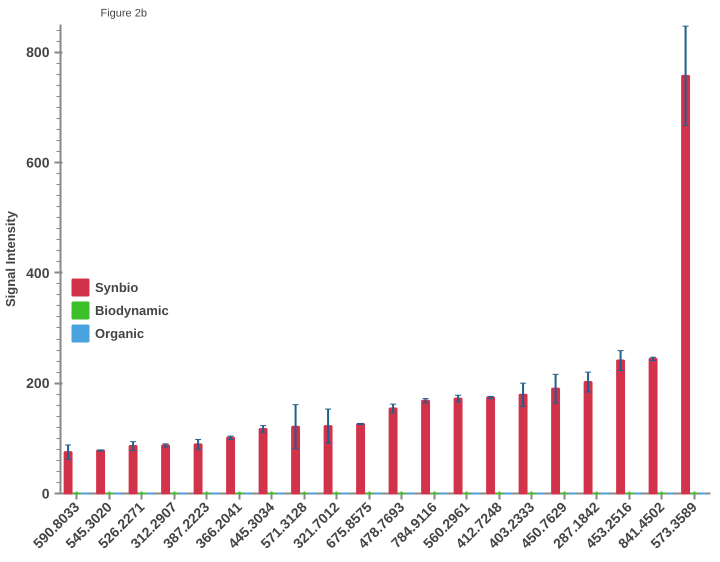 This screenshot has height=562, width=720. I want to click on y-axis-title: Signal Intensity, so click(10, 259).